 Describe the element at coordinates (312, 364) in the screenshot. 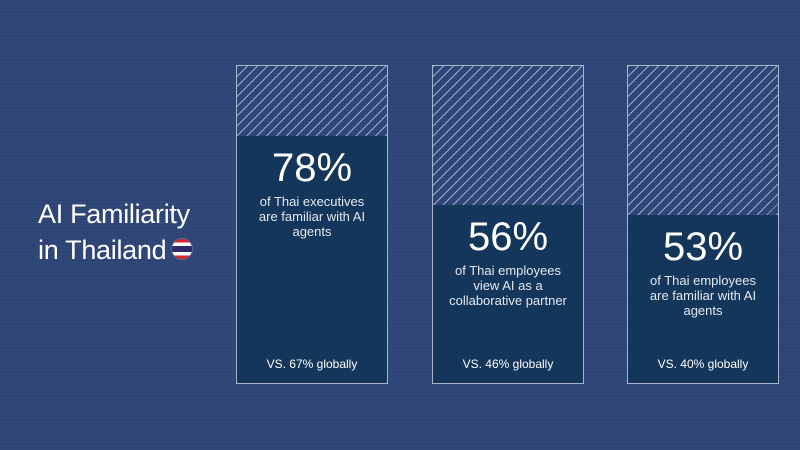

I see `global-comparison: VS. 67% globally` at that location.